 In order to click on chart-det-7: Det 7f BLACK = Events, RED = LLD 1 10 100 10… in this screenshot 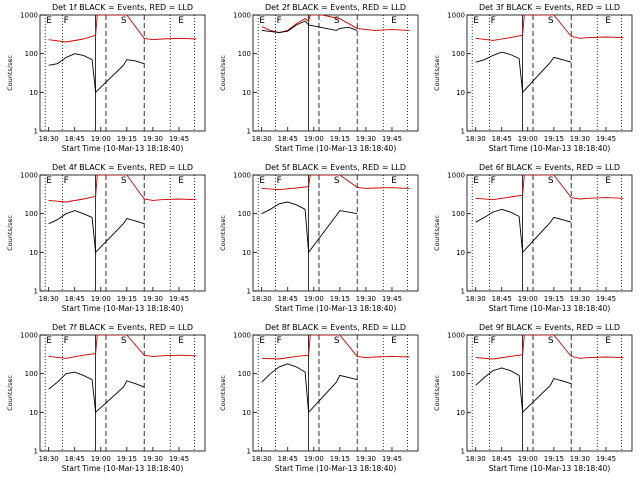, I will do `click(106, 398)`.